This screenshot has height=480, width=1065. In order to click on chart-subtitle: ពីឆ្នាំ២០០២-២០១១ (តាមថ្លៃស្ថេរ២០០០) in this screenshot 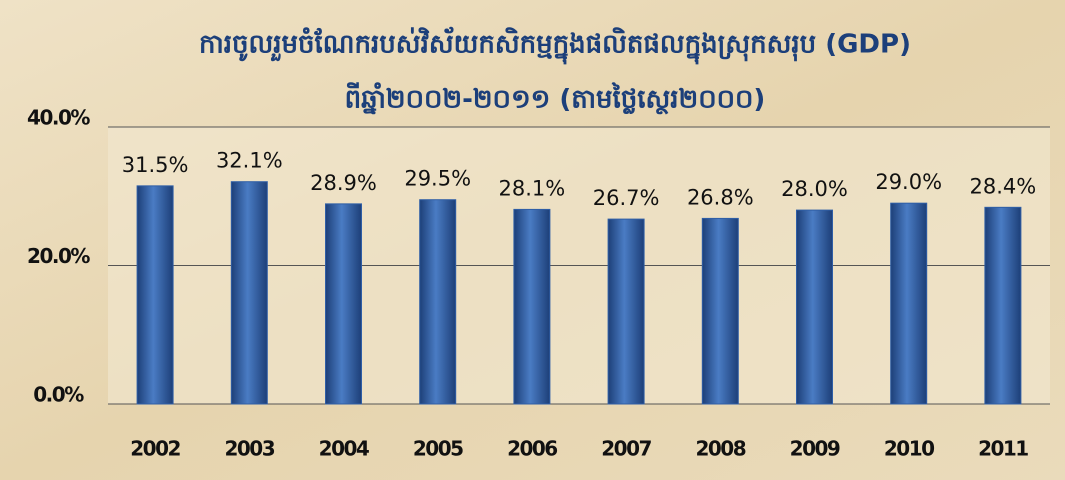, I will do `click(555, 98)`.